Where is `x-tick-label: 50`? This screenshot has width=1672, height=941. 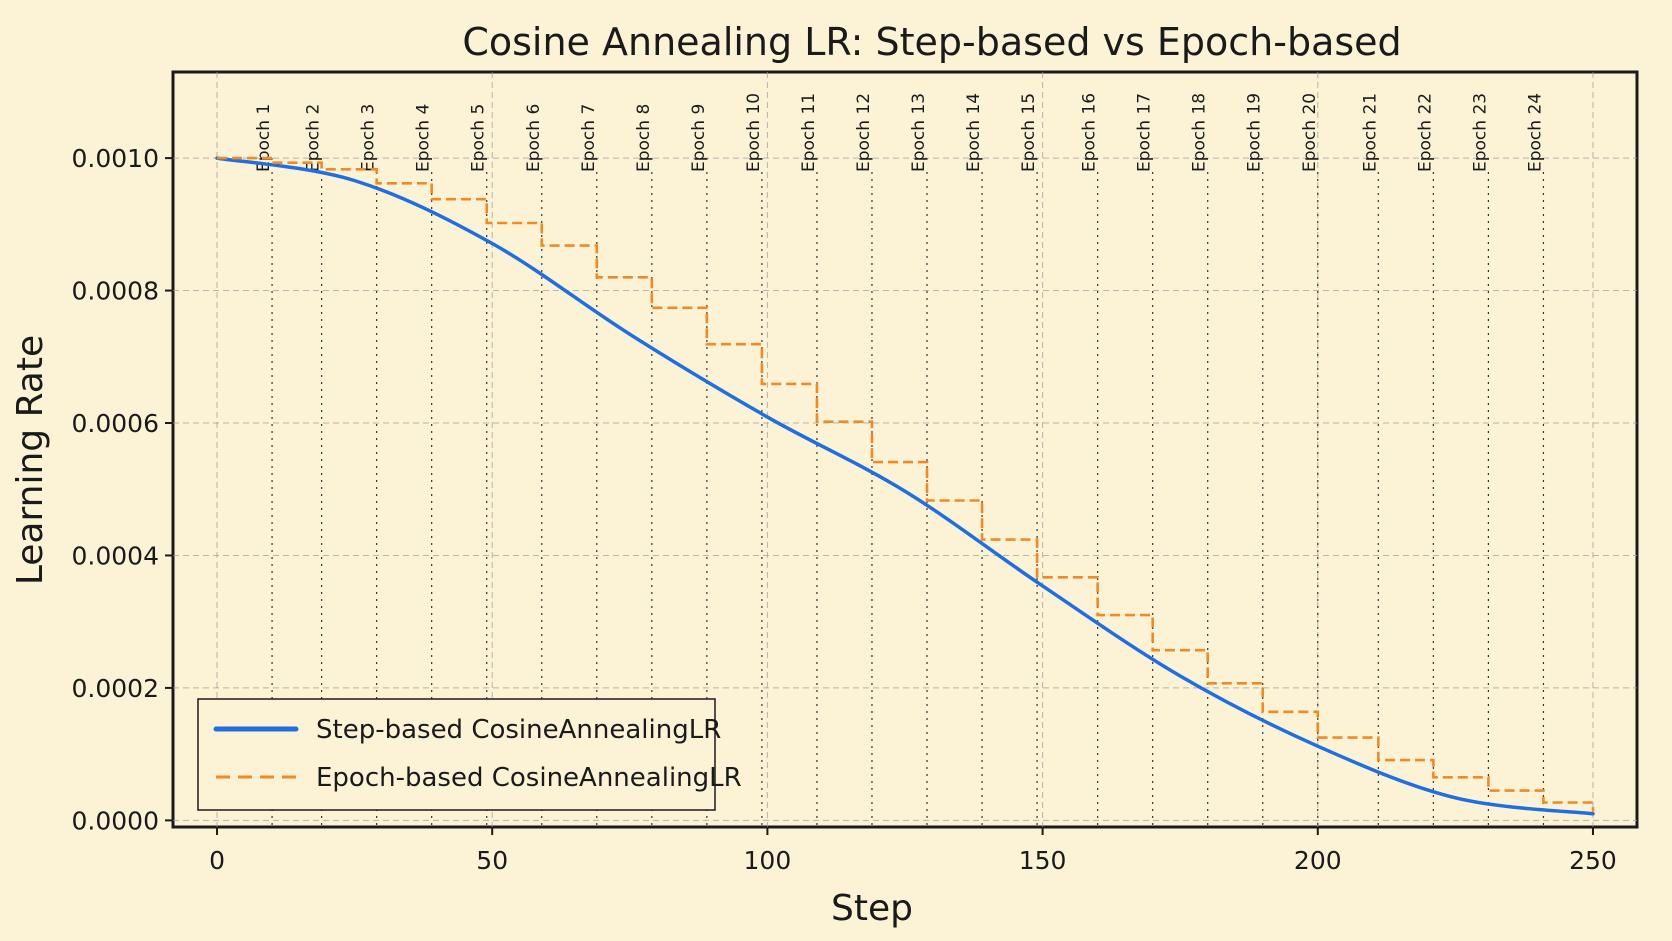
x-tick-label: 50 is located at coordinates (492, 860).